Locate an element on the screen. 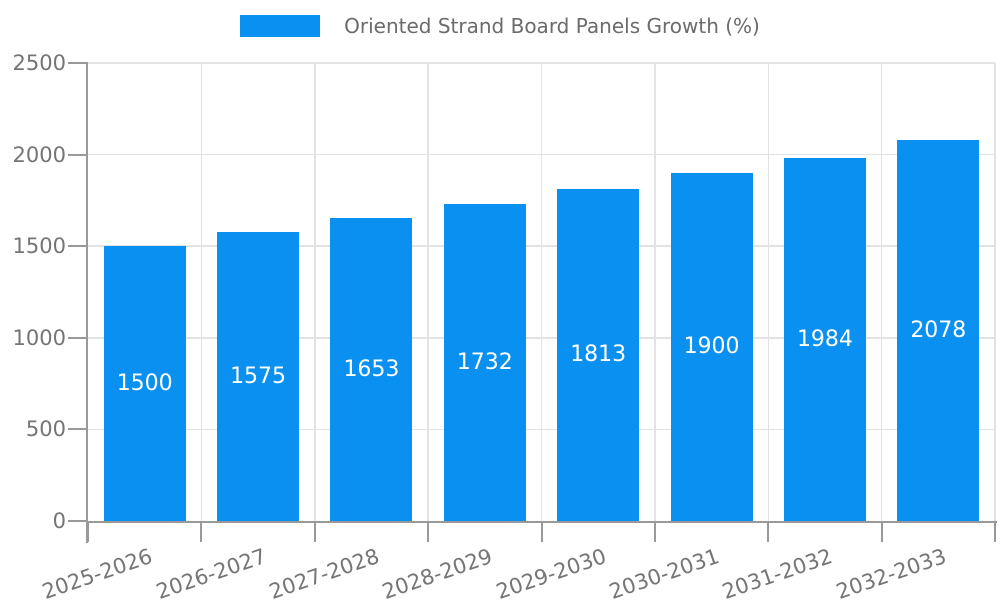  bar-2026-2027: 1575 is located at coordinates (258, 376).